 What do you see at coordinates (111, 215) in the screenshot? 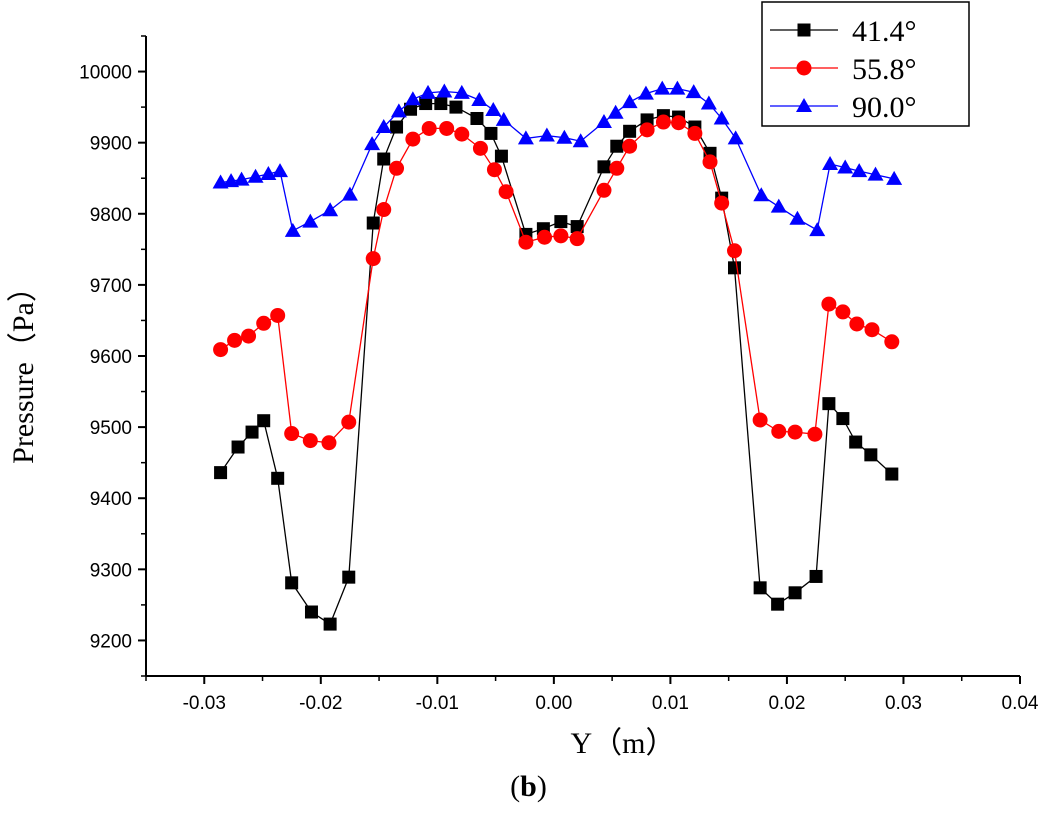
I see `y-tick-label: 9800` at bounding box center [111, 215].